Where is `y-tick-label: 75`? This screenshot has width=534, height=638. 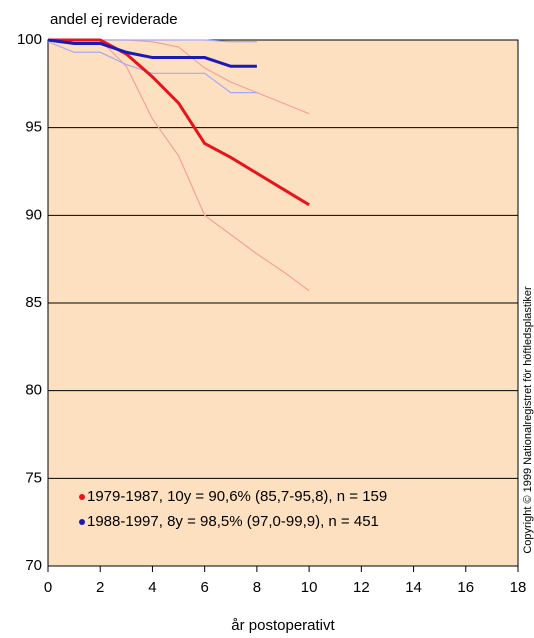 y-tick-label: 75 is located at coordinates (33, 477).